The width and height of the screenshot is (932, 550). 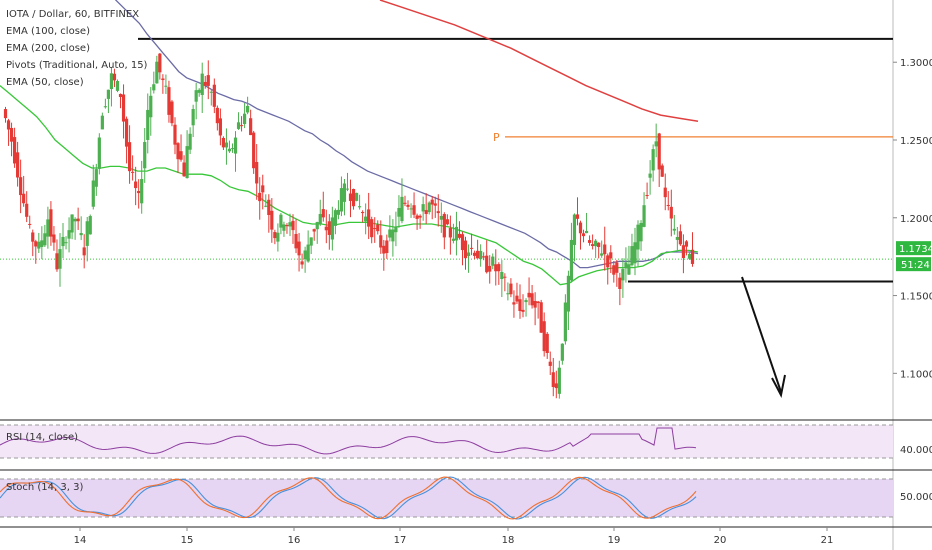 I want to click on y-tick-label: 1.1000, so click(x=916, y=374).